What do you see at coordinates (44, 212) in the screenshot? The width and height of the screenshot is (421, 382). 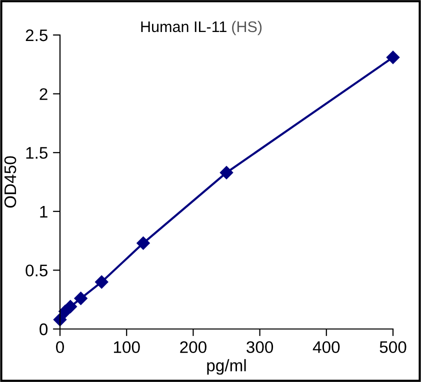 I see `y-tick-label: 1` at bounding box center [44, 212].